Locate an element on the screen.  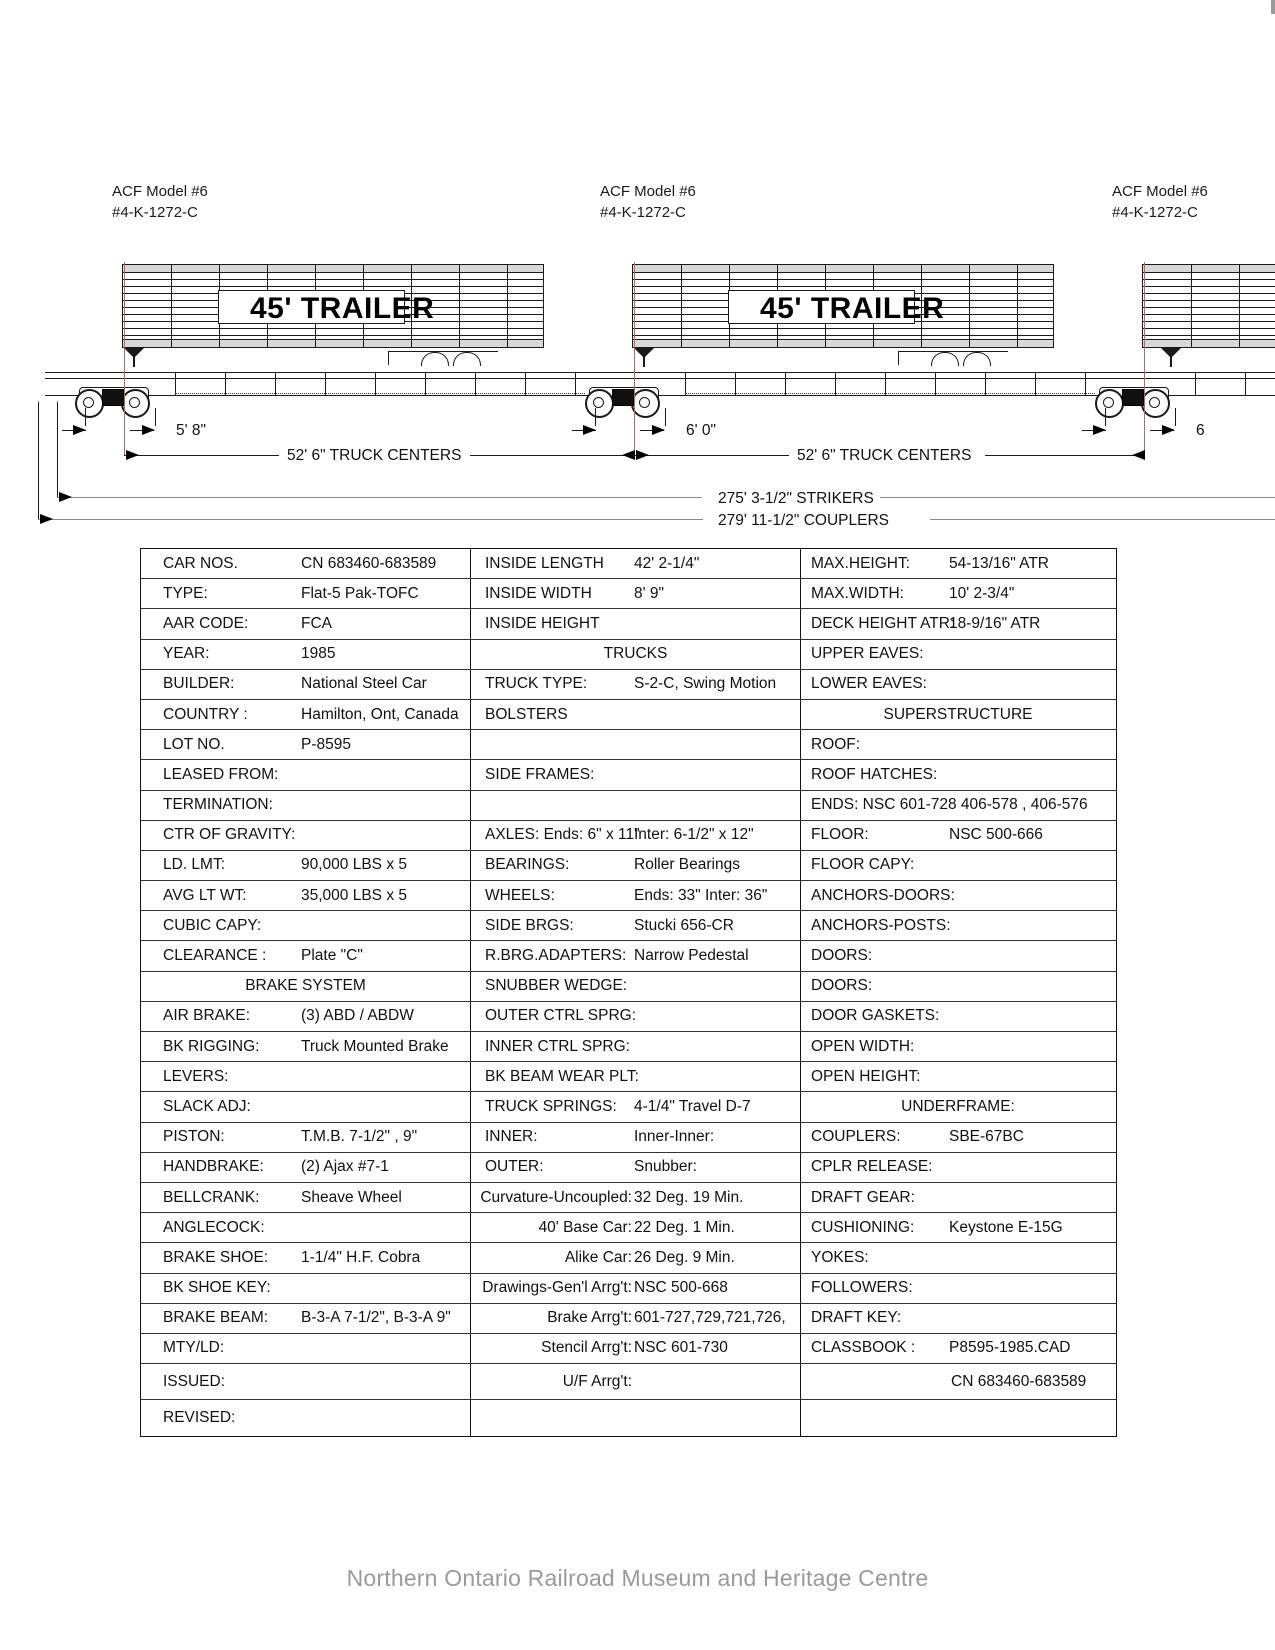
spec-cell-middle: Drawings-Gen'l Arrg't: NSC 500-668 is located at coordinates (636, 1288).